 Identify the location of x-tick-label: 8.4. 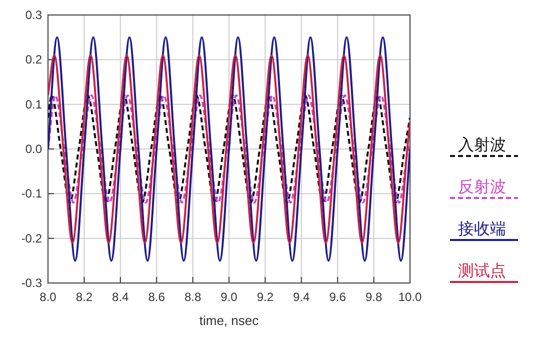
(121, 297).